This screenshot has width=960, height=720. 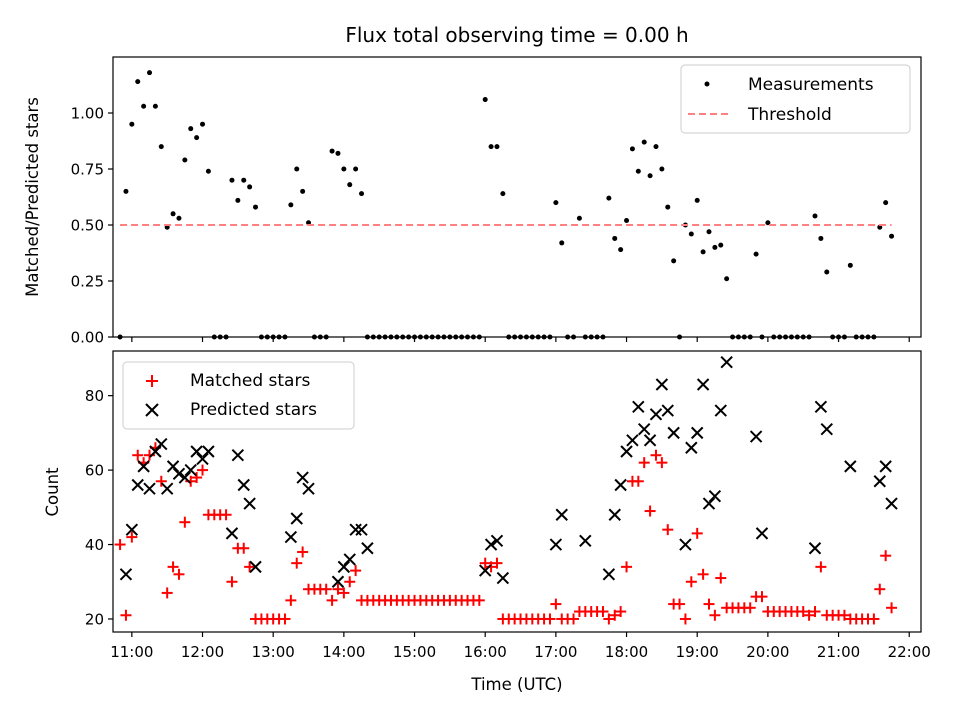 I want to click on legend-predicted-marker, so click(x=152, y=410).